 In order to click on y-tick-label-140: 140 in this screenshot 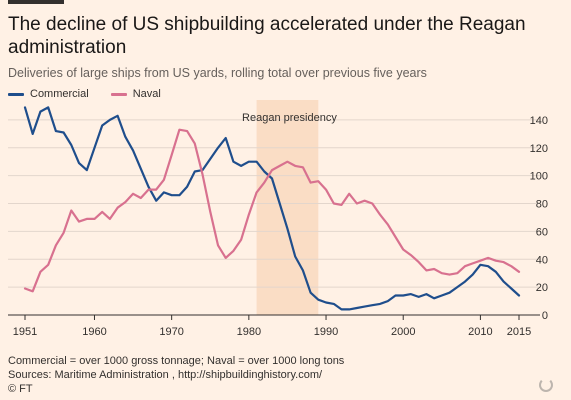, I will do `click(539, 121)`.